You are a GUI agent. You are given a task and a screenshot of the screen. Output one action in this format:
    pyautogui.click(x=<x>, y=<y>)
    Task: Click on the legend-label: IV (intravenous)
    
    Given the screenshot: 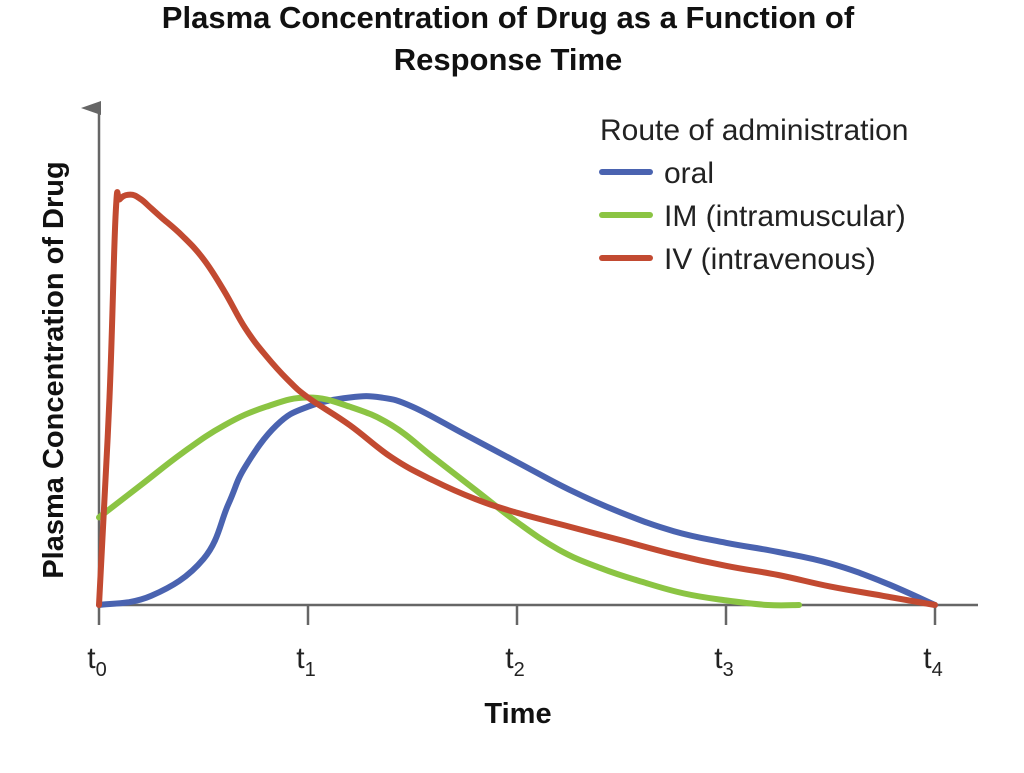 What is the action you would take?
    pyautogui.click(x=770, y=259)
    